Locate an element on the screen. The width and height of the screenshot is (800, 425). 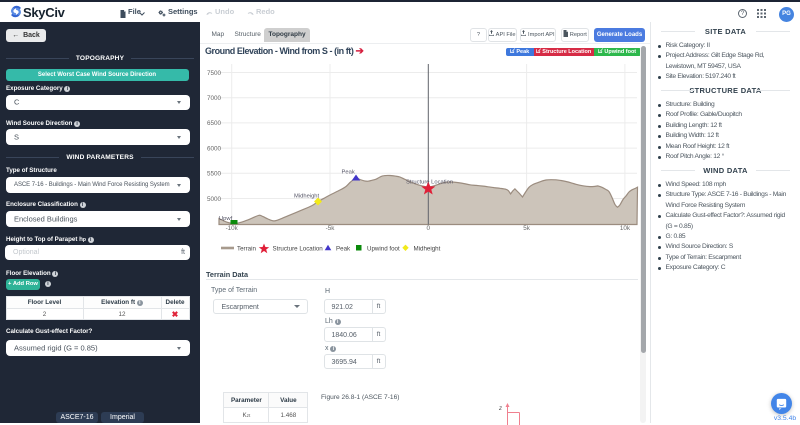
svg-text: 10k is located at coordinates (625, 228).